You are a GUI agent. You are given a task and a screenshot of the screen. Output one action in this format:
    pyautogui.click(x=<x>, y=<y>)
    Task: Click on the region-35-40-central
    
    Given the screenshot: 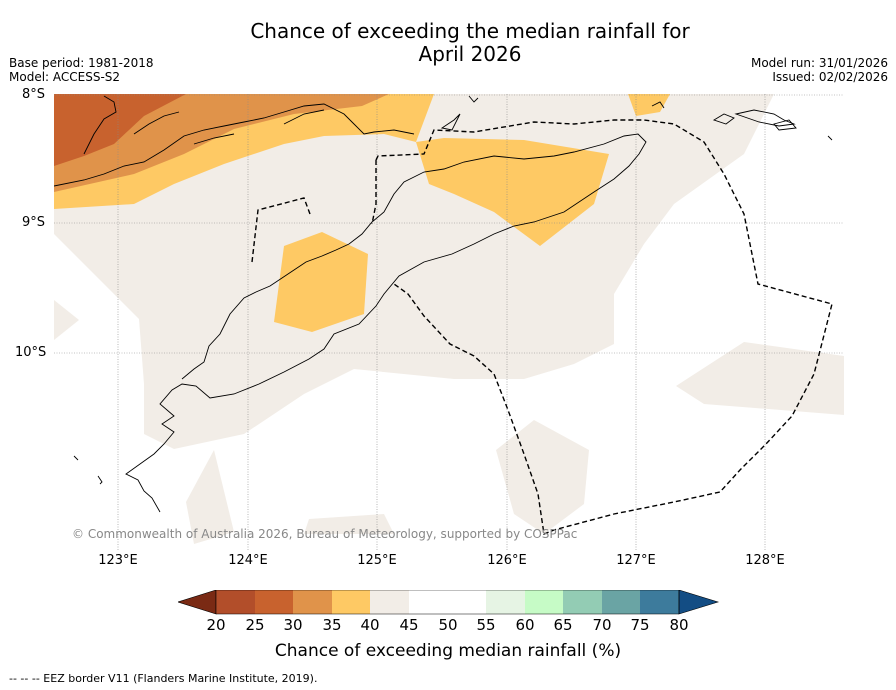 What is the action you would take?
    pyautogui.click(x=512, y=192)
    